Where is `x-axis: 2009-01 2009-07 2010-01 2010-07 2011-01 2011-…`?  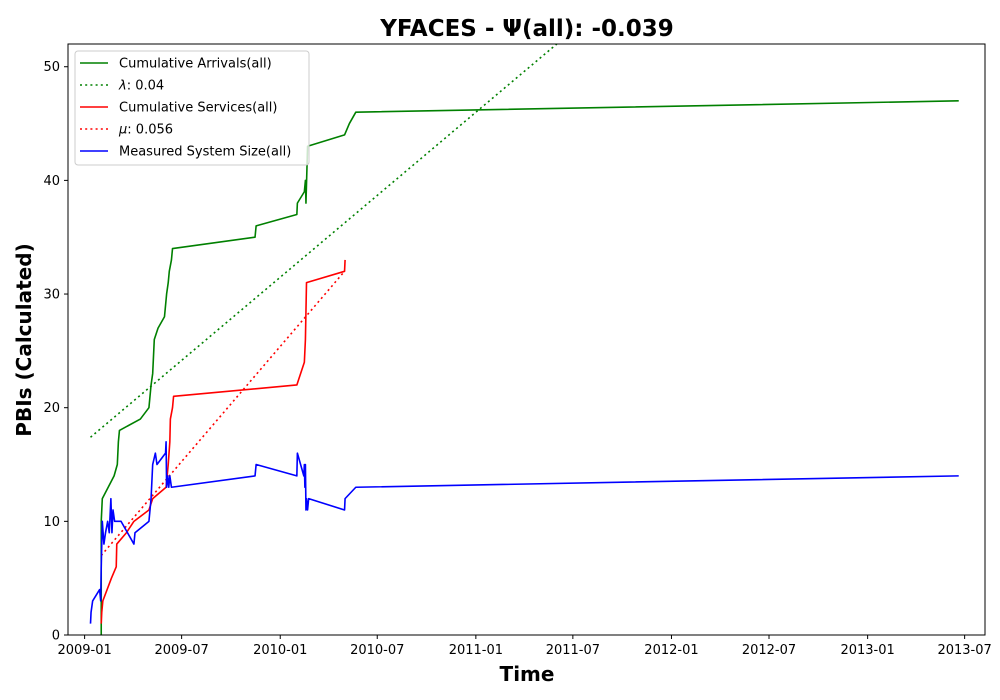
x-axis: 2009-01 2009-07 2010-01 2010-07 2011-01 2011-… is located at coordinates (524, 646).